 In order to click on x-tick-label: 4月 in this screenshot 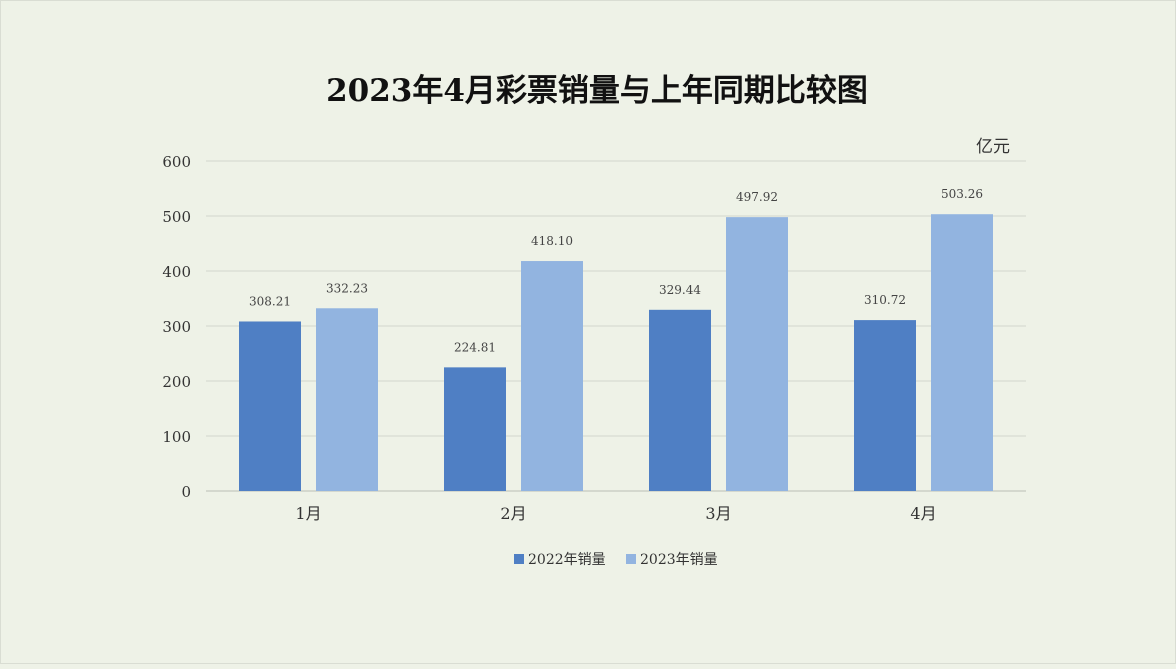, I will do `click(923, 513)`.